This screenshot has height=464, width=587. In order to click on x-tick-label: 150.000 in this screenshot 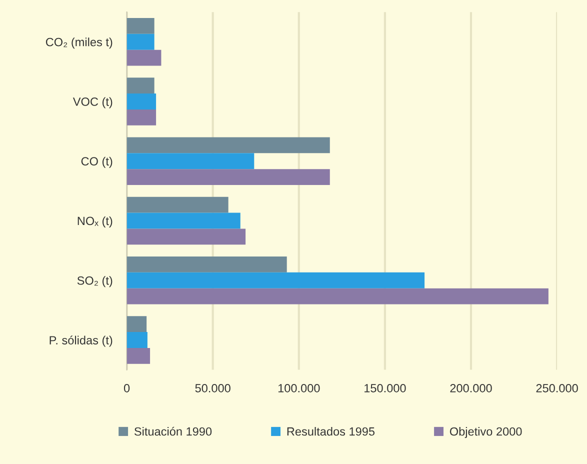, I will do `click(385, 388)`.